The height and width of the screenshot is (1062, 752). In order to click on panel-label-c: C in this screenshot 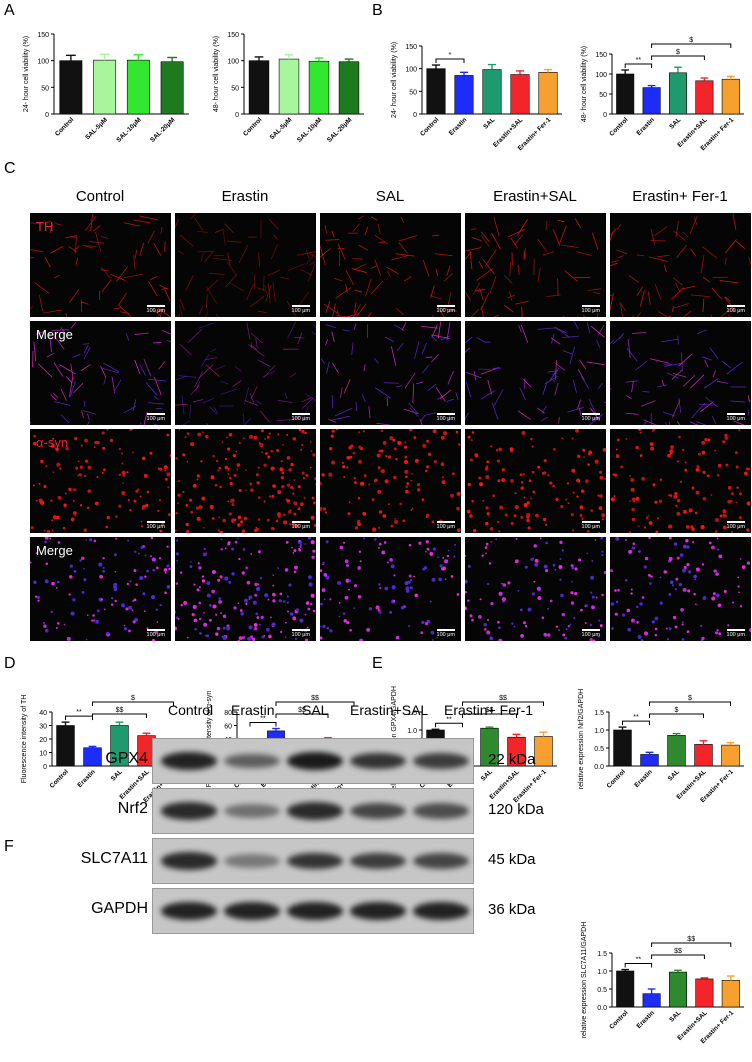, I will do `click(10, 168)`.